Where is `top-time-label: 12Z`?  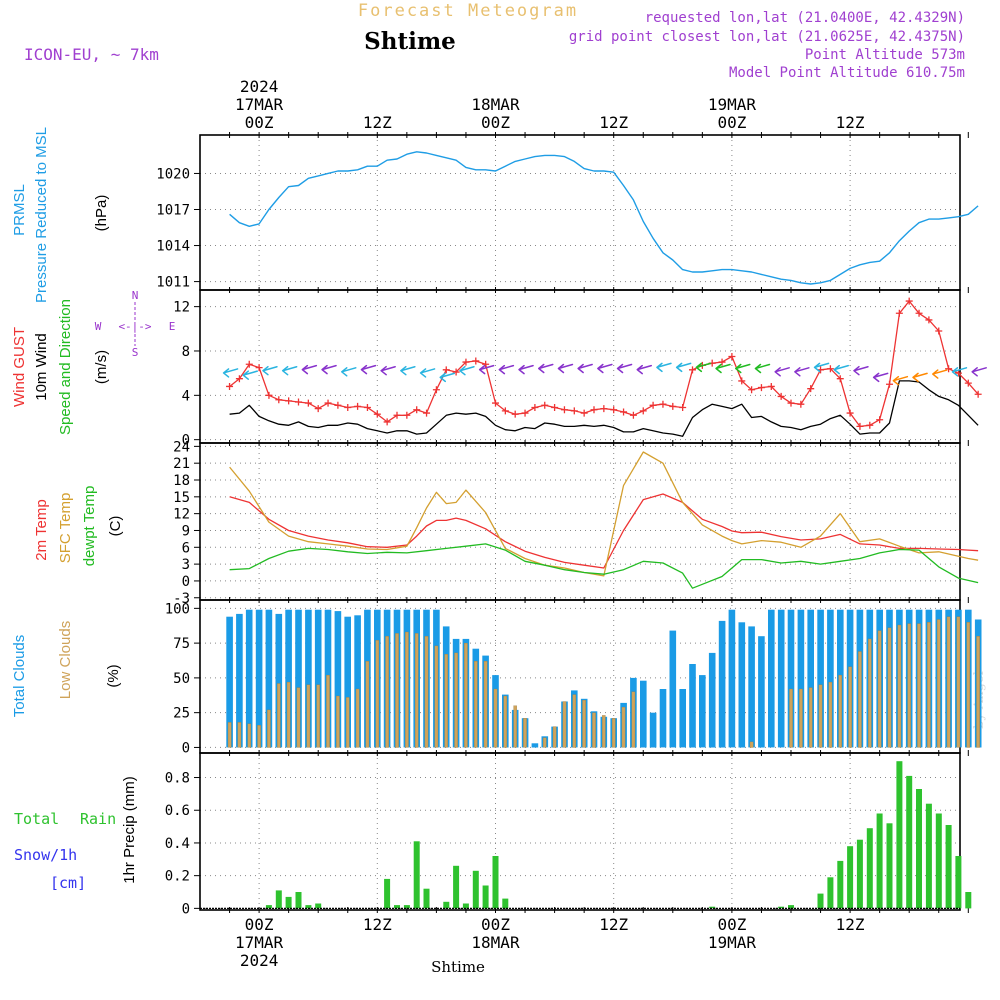
top-time-label: 12Z is located at coordinates (850, 122).